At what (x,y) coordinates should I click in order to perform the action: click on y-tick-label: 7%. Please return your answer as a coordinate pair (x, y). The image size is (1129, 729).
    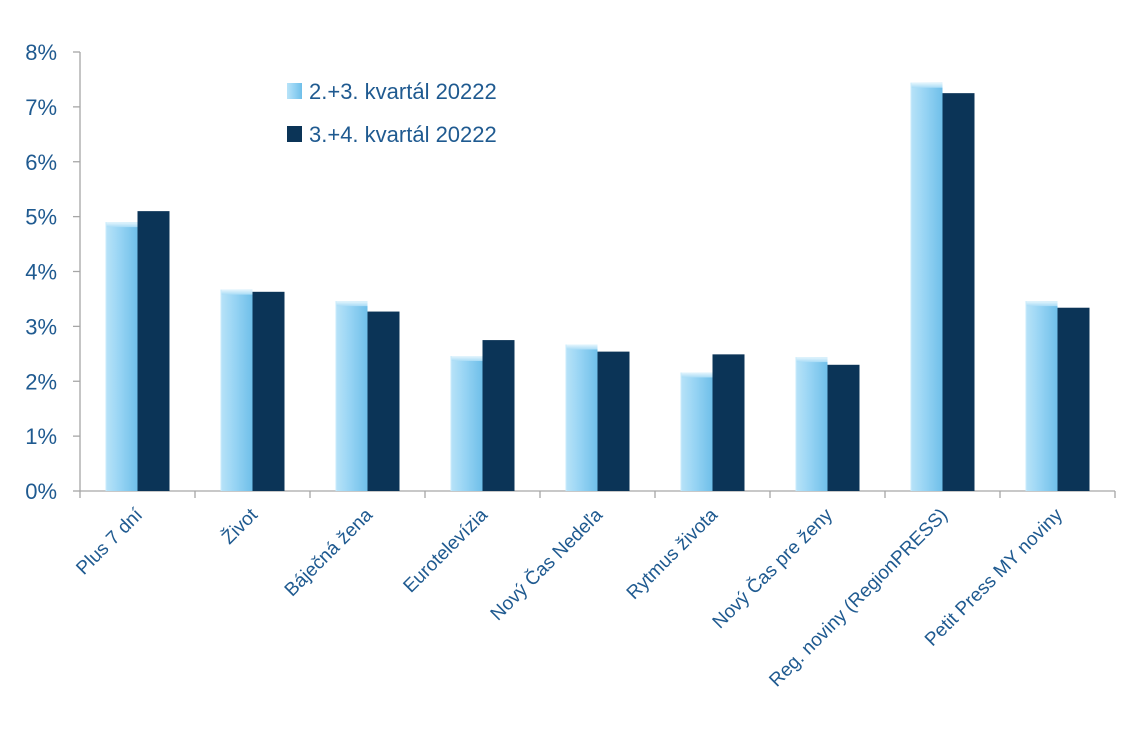
    Looking at the image, I should click on (41, 107).